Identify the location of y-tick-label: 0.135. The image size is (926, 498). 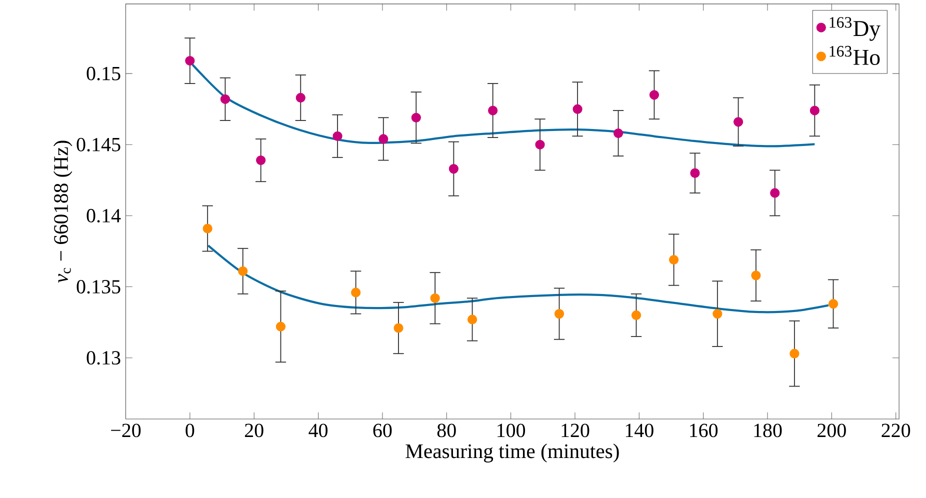
(98, 287).